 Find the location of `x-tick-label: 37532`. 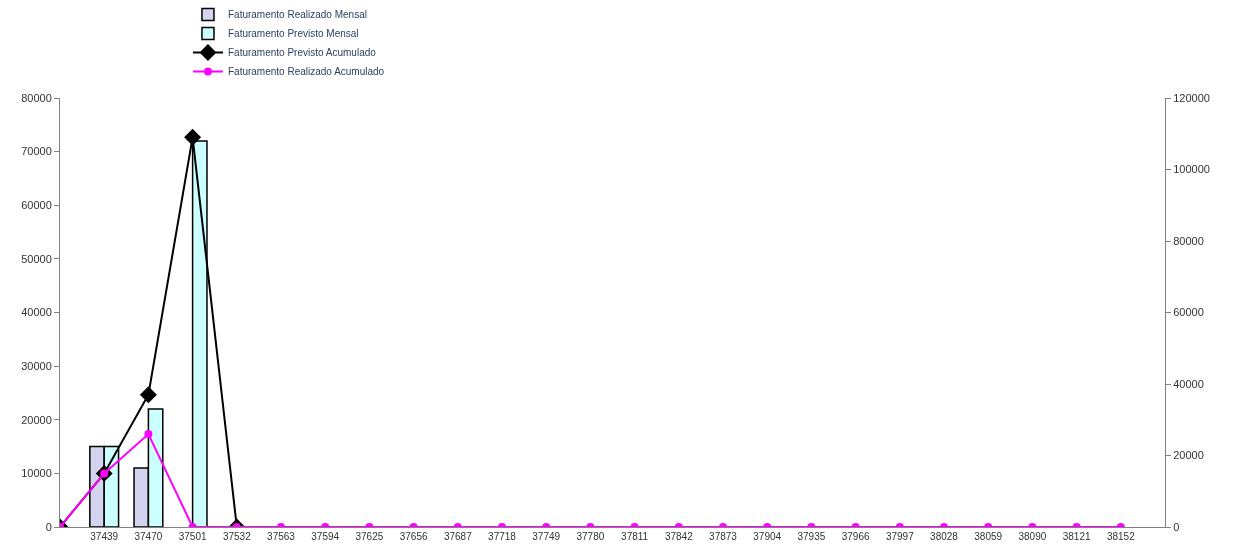

x-tick-label: 37532 is located at coordinates (237, 536).